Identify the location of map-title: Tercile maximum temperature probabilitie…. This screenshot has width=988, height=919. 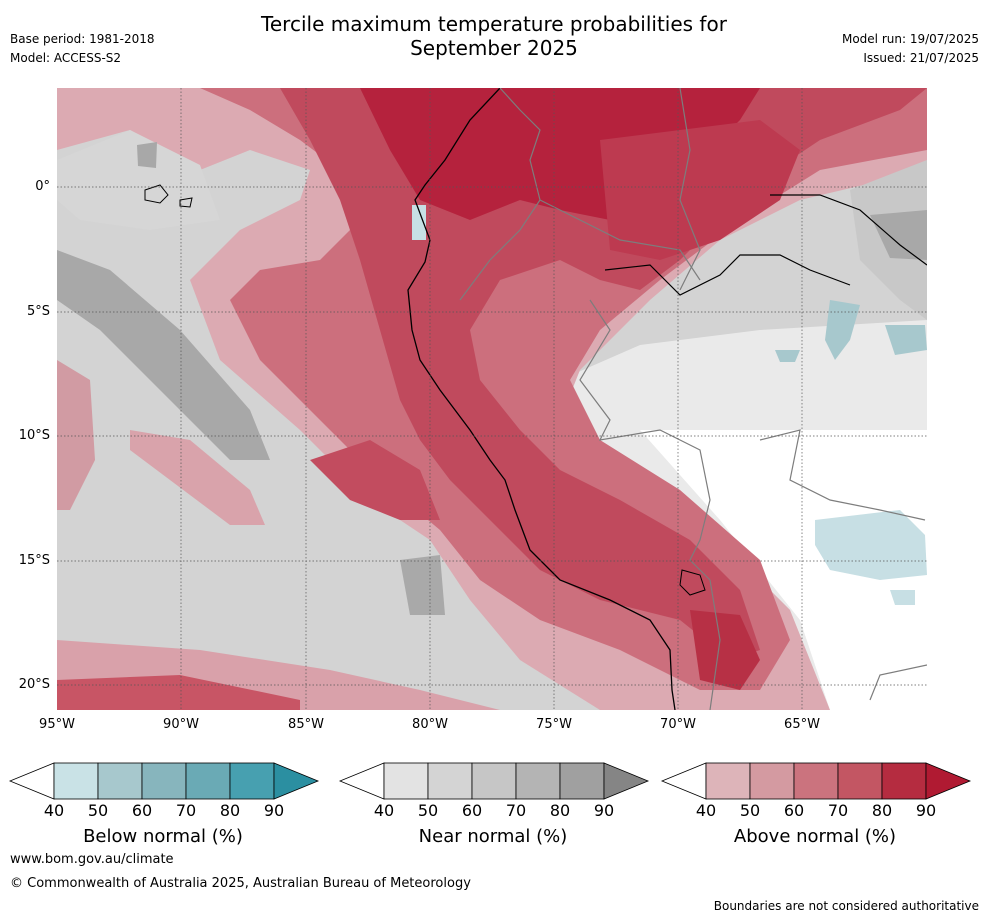
(494, 36).